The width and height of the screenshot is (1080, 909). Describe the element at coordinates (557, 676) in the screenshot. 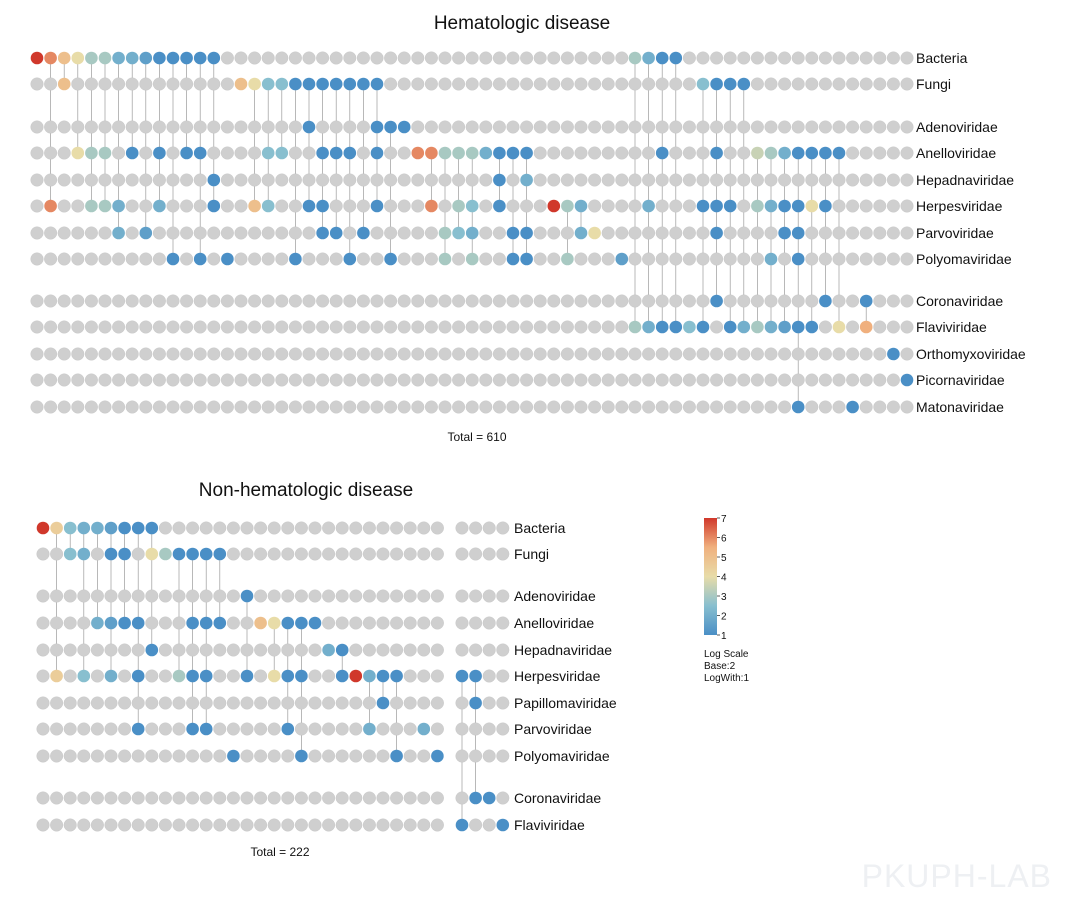

I see `row-label: Herpesviridae` at that location.